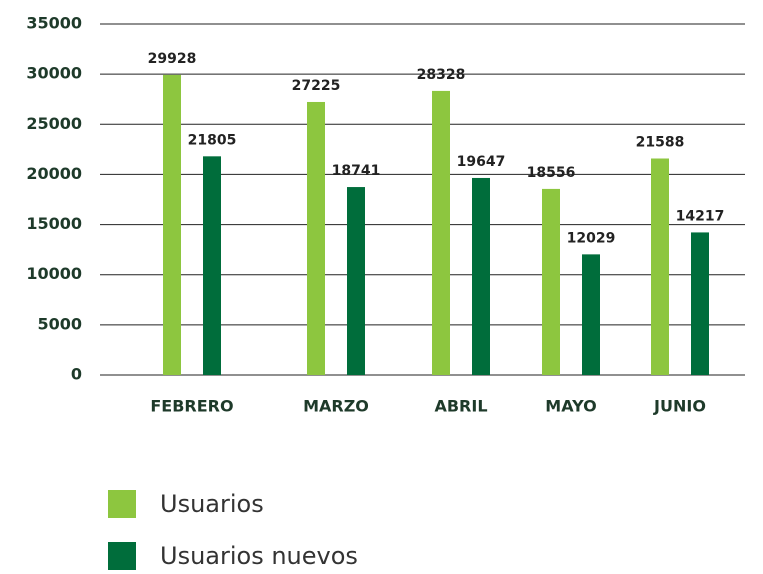 Image resolution: width=763 pixels, height=574 pixels. I want to click on x-tick-label: ABRIL, so click(460, 406).